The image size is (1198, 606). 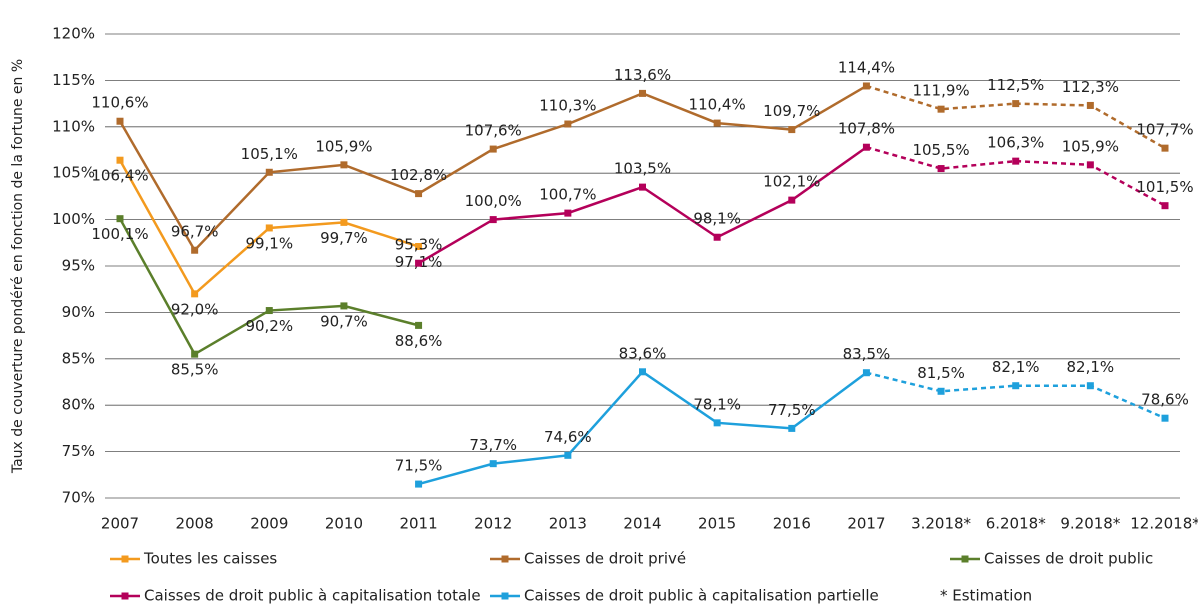 What do you see at coordinates (344, 321) in the screenshot?
I see `data-label: 90,7%` at bounding box center [344, 321].